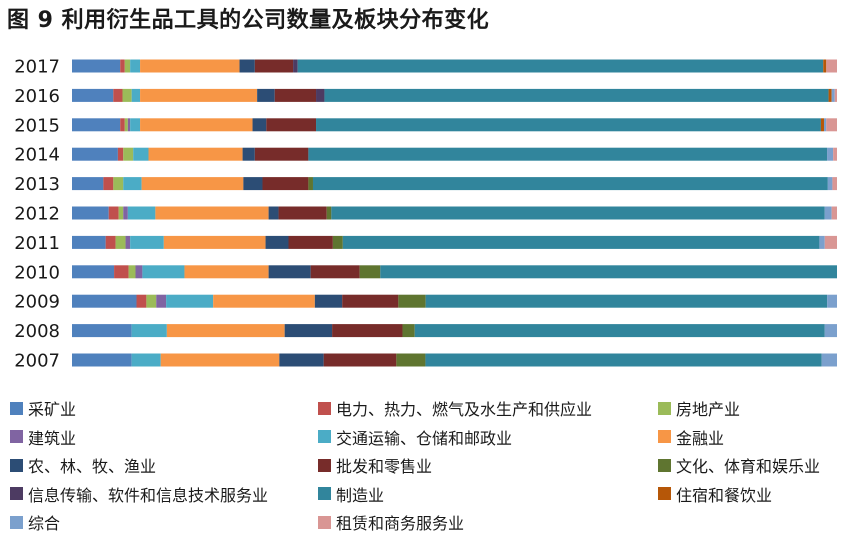  Describe the element at coordinates (163, 272) in the screenshot. I see `bar-segment-2010-s4` at that location.